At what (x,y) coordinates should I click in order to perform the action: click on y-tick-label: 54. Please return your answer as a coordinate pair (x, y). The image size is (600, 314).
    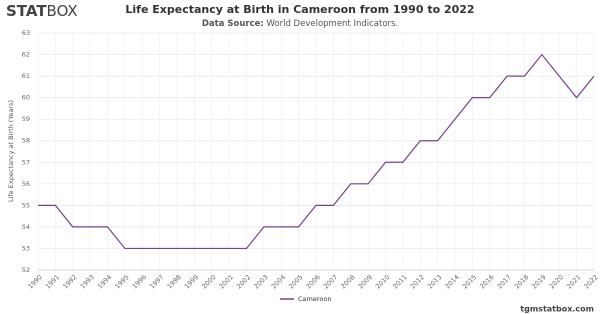
    Looking at the image, I should click on (26, 227).